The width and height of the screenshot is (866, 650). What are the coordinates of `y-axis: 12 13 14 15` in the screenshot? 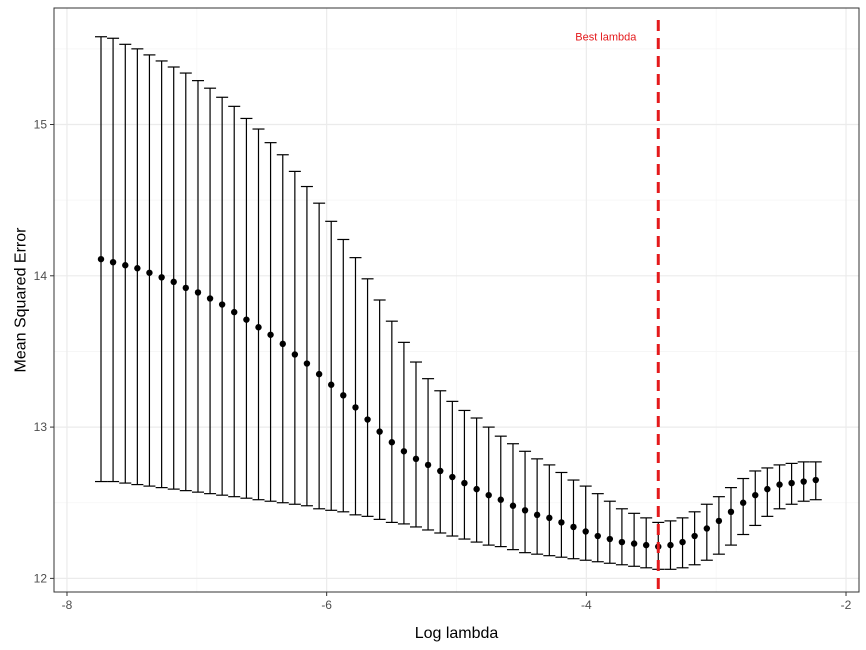 It's located at (44, 351).